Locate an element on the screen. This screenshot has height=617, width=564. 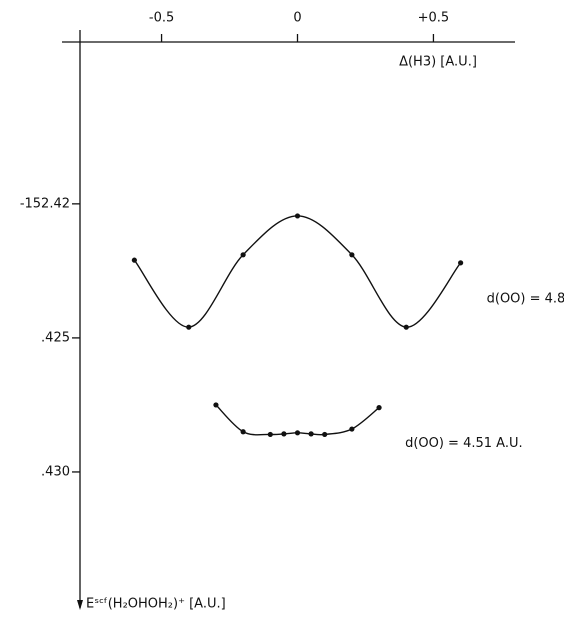
y-tick-label: .425 is located at coordinates (55, 337).